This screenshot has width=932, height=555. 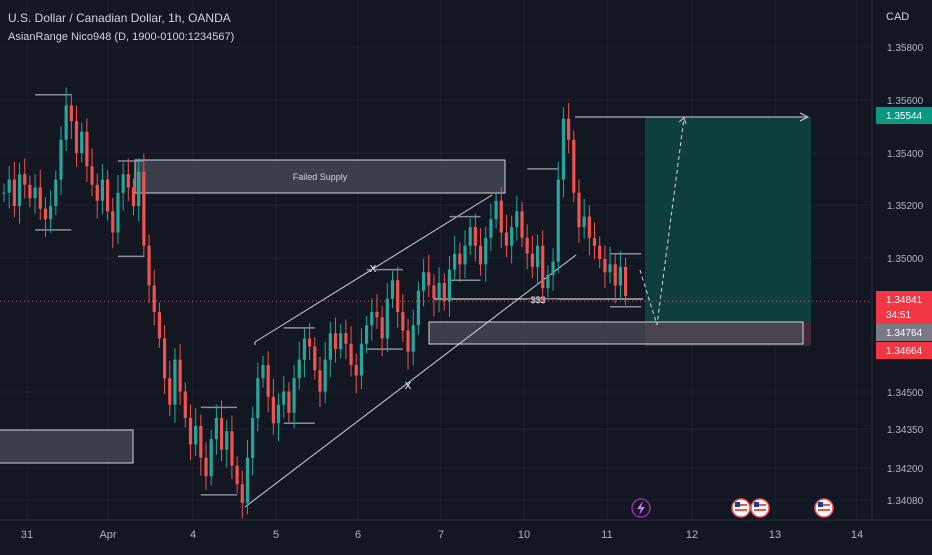 I want to click on time-tick: 12, so click(x=692, y=535).